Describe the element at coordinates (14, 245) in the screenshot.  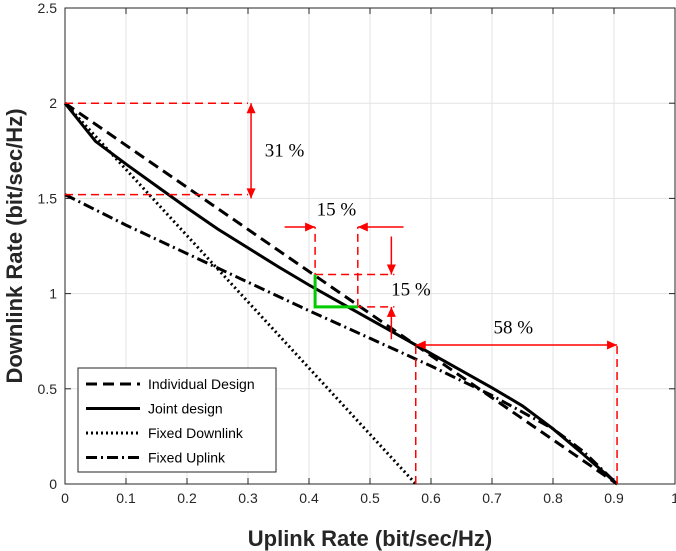
I see `y-axis-label: Downlink Rate (bit/sec/Hz)` at that location.